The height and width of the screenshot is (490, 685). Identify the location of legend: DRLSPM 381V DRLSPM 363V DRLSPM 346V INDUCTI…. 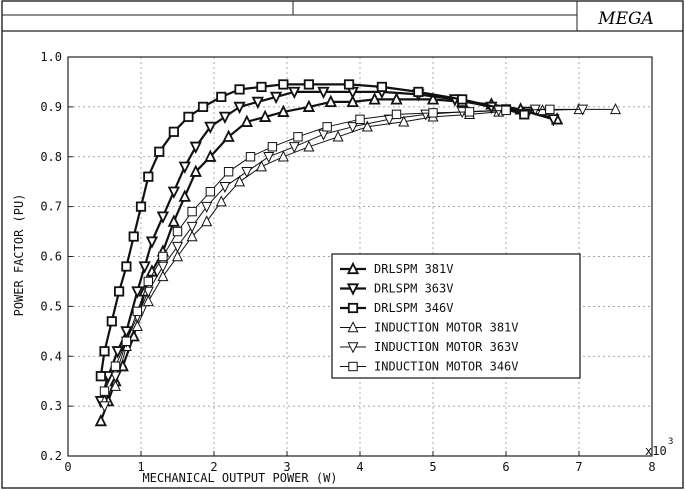
(456, 316).